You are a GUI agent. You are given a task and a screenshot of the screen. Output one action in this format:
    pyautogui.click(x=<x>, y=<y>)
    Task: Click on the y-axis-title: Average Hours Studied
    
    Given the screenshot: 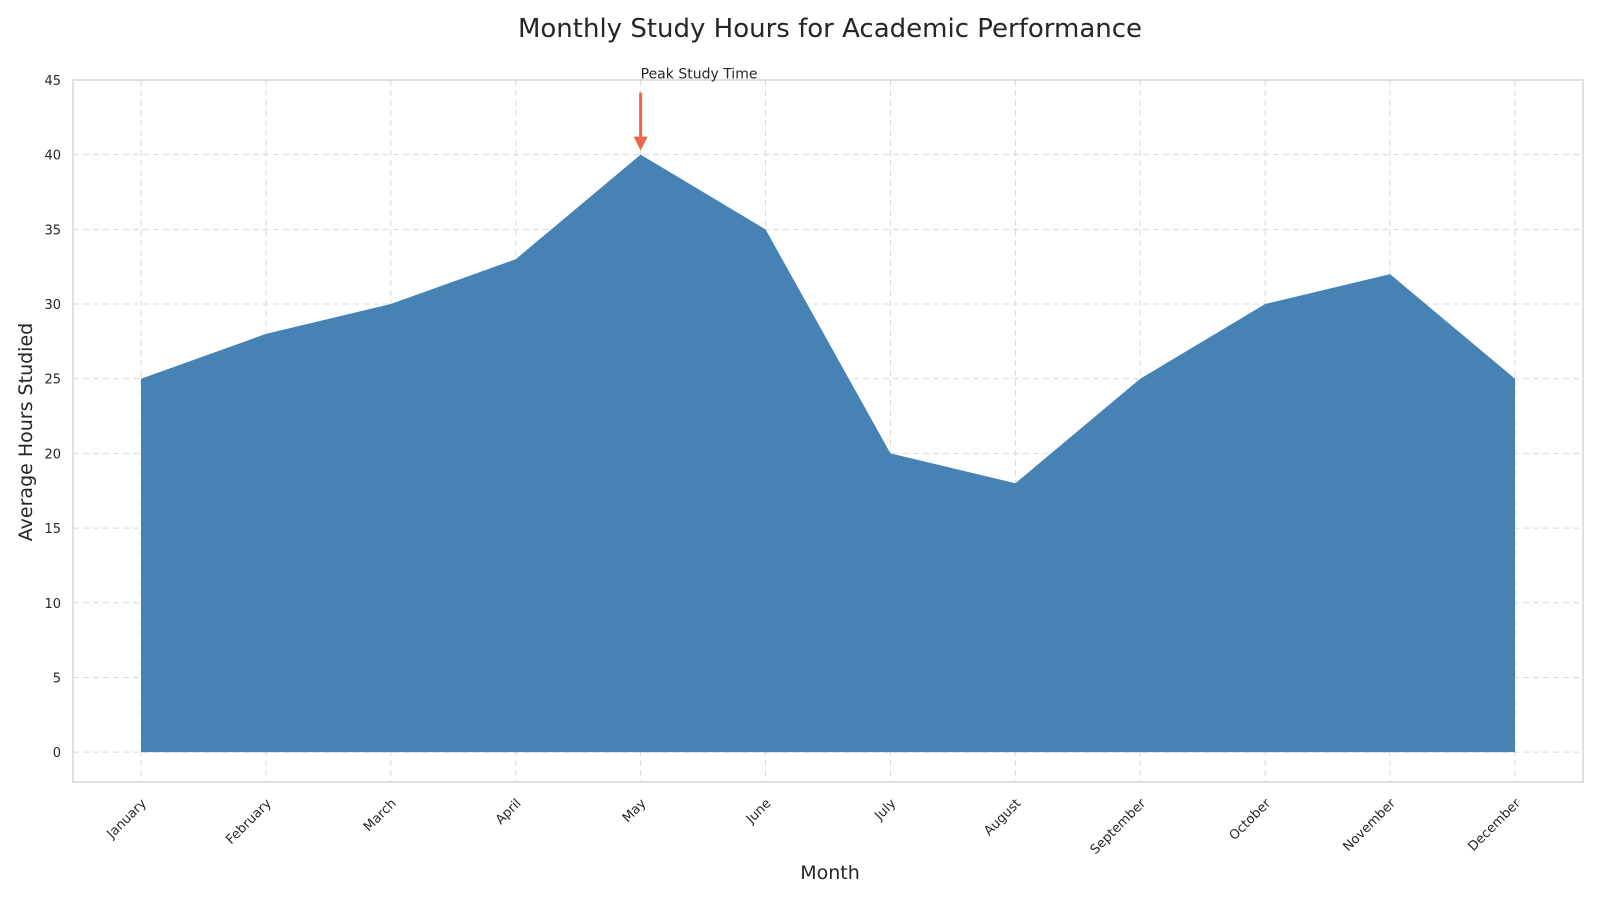 What is the action you would take?
    pyautogui.click(x=26, y=432)
    